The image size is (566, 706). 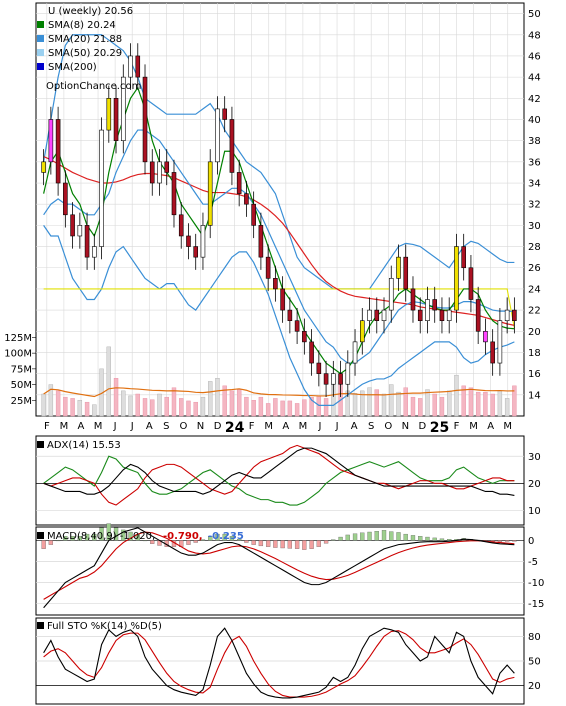 I want to click on macd-swatch-icon, so click(x=40, y=535).